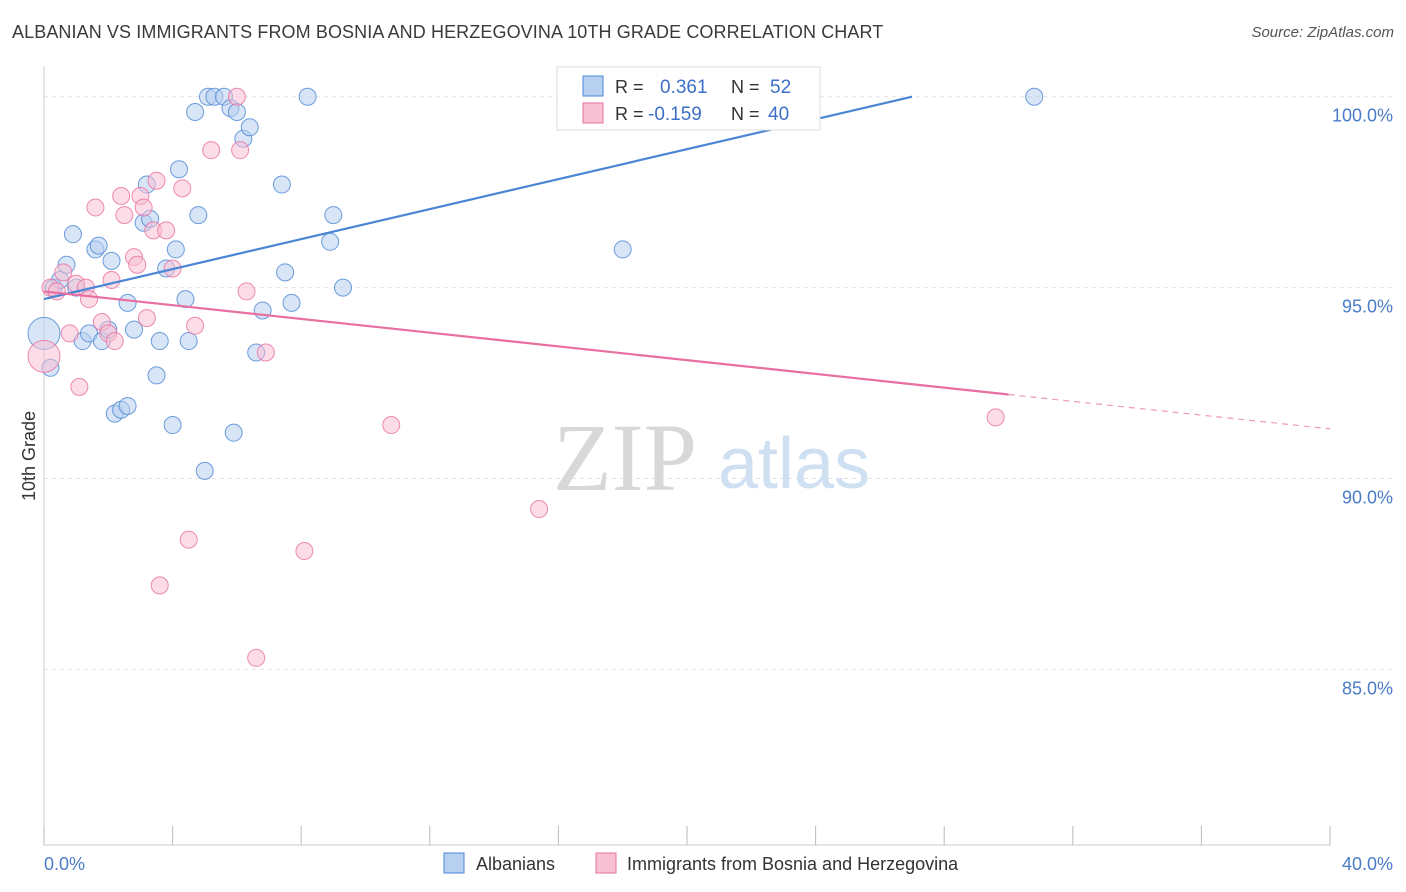 The image size is (1406, 892). What do you see at coordinates (593, 86) in the screenshot?
I see `stats-legend-swatch-blue` at bounding box center [593, 86].